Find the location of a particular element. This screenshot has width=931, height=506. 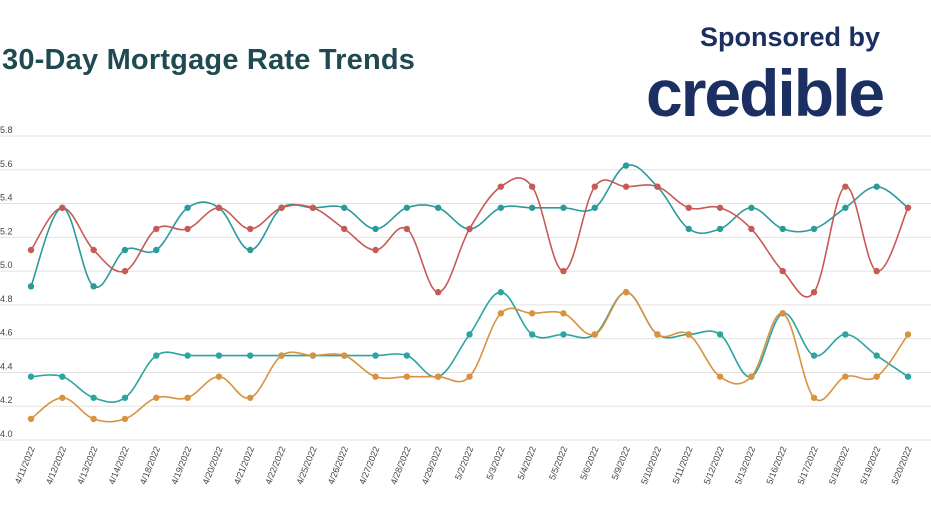

y-tick-label: 5.2 is located at coordinates (6, 231).